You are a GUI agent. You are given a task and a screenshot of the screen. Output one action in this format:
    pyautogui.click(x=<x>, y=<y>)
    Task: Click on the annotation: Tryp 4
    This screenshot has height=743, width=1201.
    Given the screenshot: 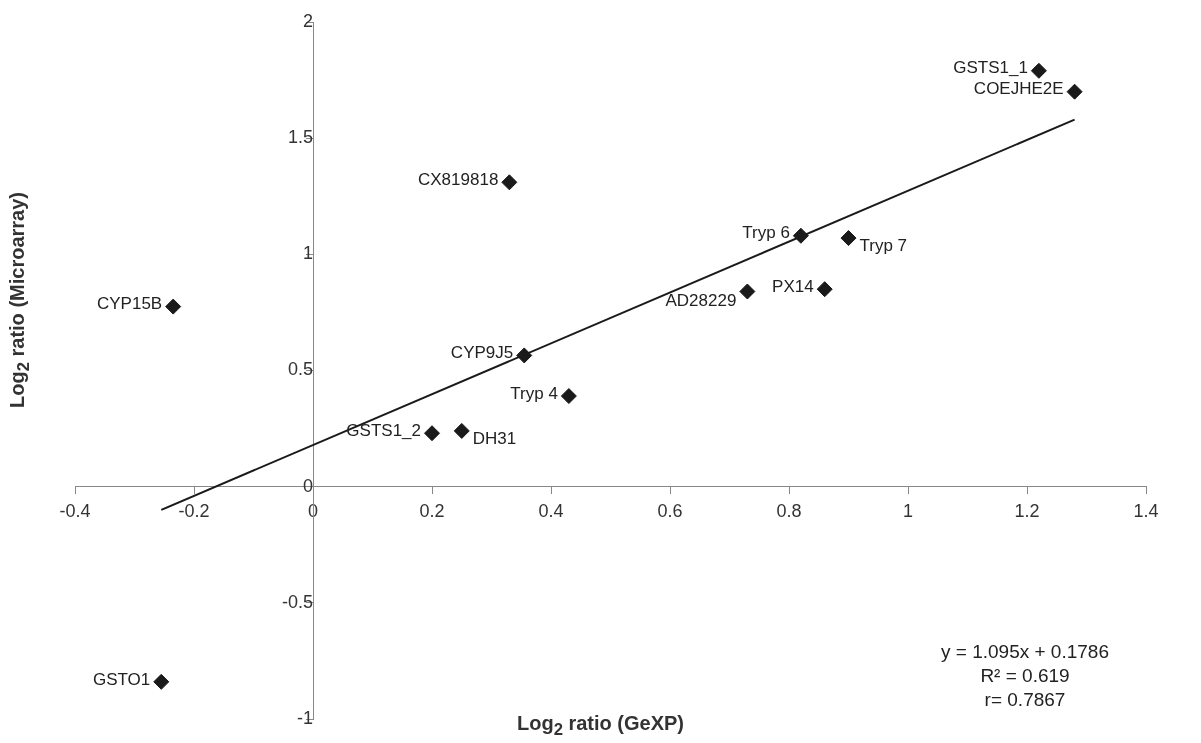 What is the action you would take?
    pyautogui.click(x=534, y=393)
    